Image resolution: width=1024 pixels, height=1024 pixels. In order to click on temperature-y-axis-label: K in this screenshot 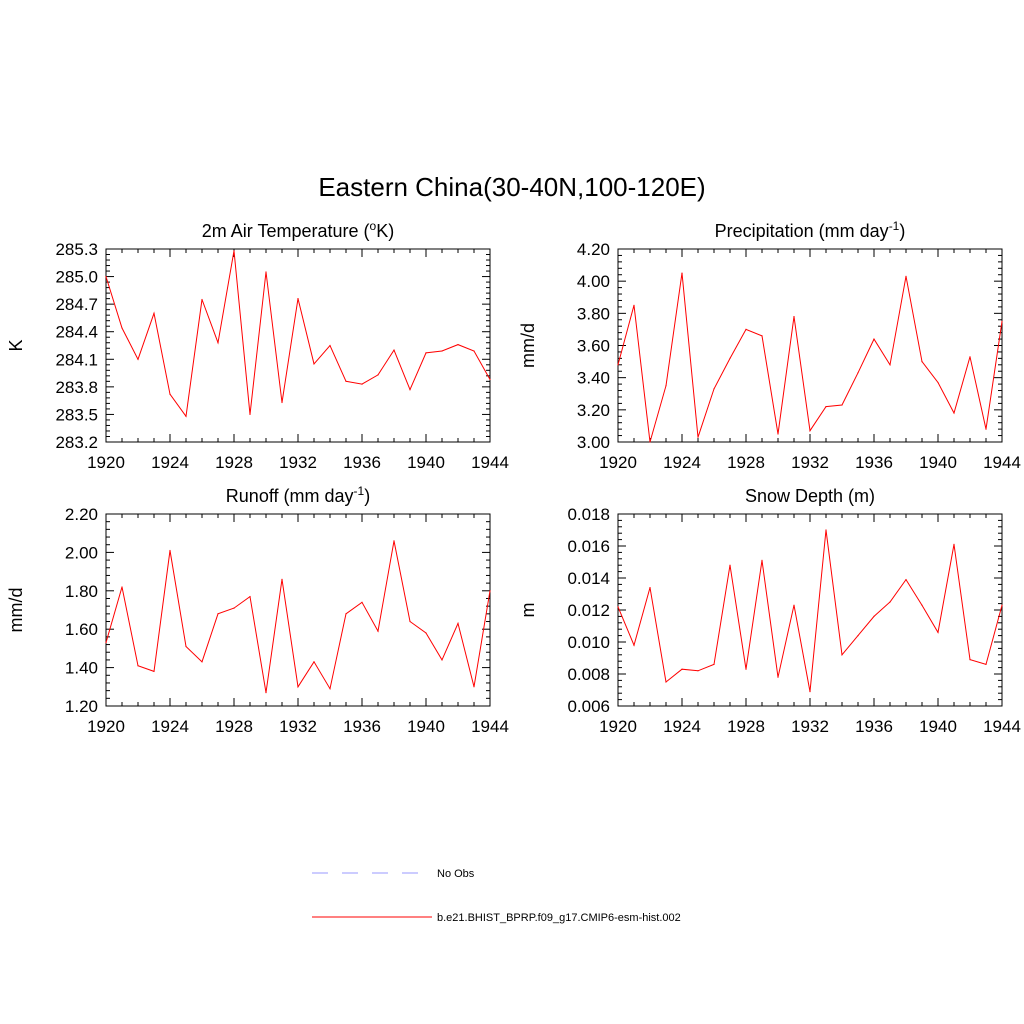, I will do `click(16, 345)`.